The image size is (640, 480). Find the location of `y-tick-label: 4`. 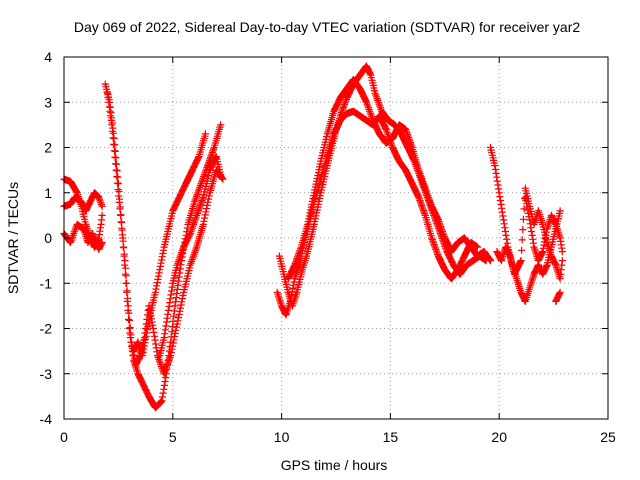

y-tick-label: 4 is located at coordinates (48, 57).